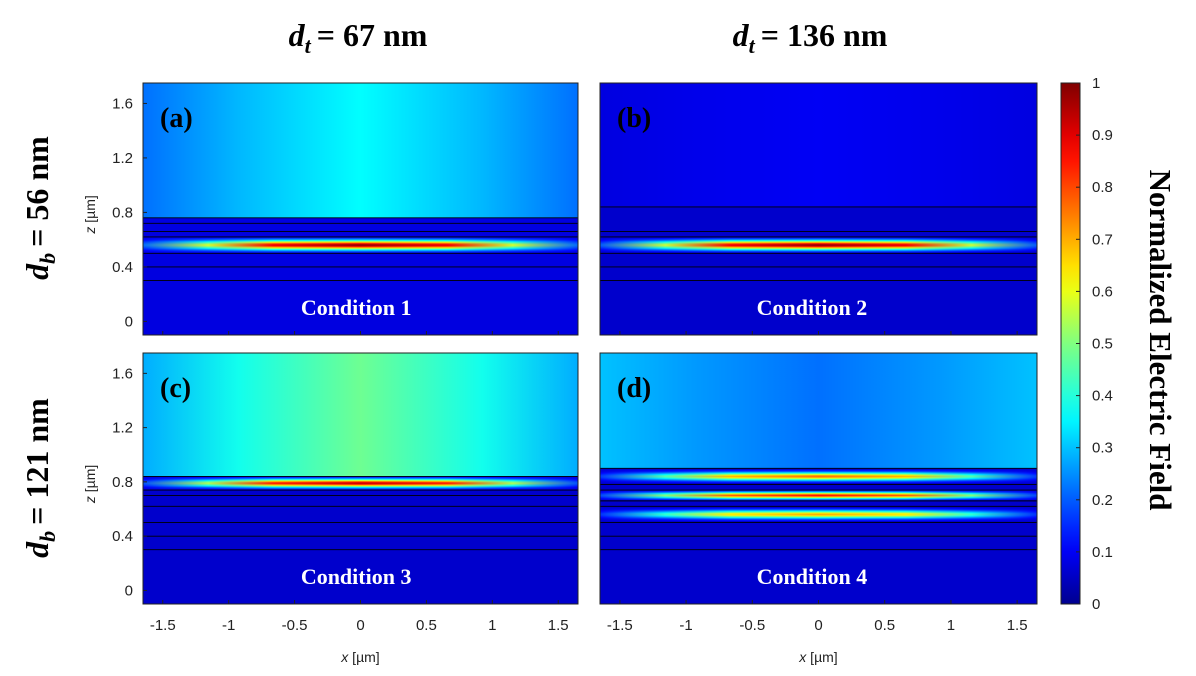  I want to click on col-header-1: dt = 67 nm, so click(358, 37).